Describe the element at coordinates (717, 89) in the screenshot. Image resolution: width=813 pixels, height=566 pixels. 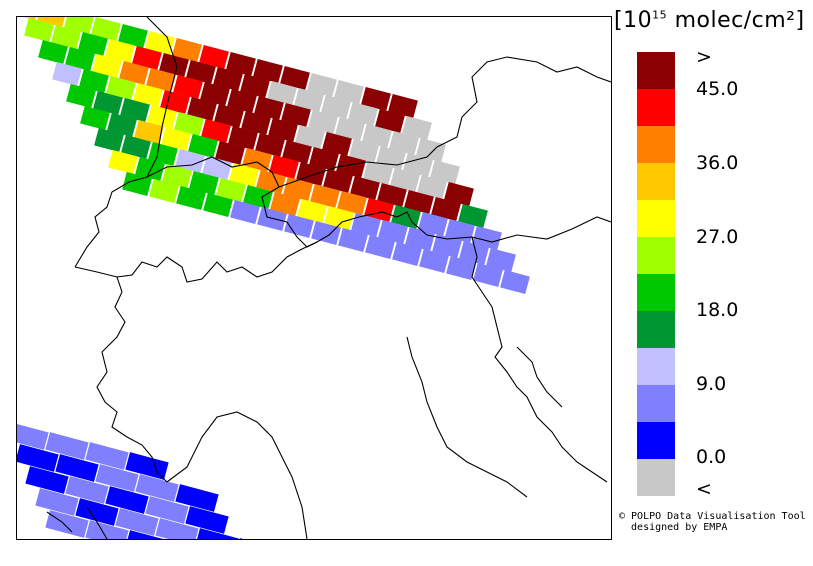
I see `colorbar-tick-label: 45.0` at that location.